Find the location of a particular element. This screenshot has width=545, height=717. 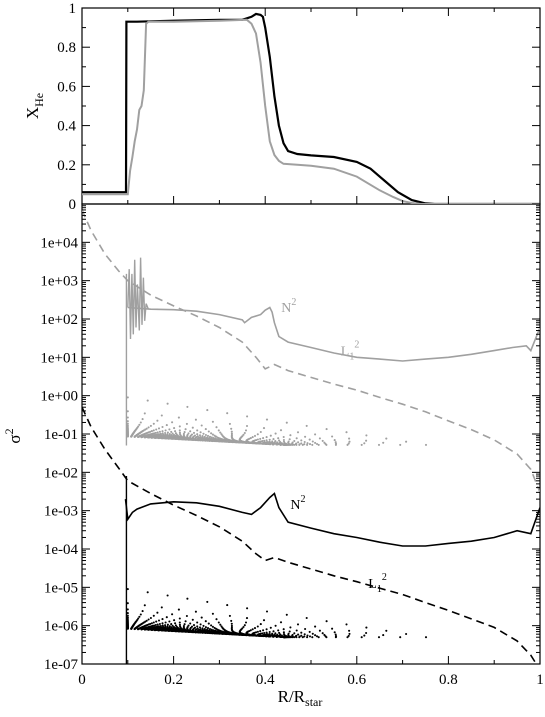

bottom-ytick-label: 1e-01 is located at coordinates (61, 435).